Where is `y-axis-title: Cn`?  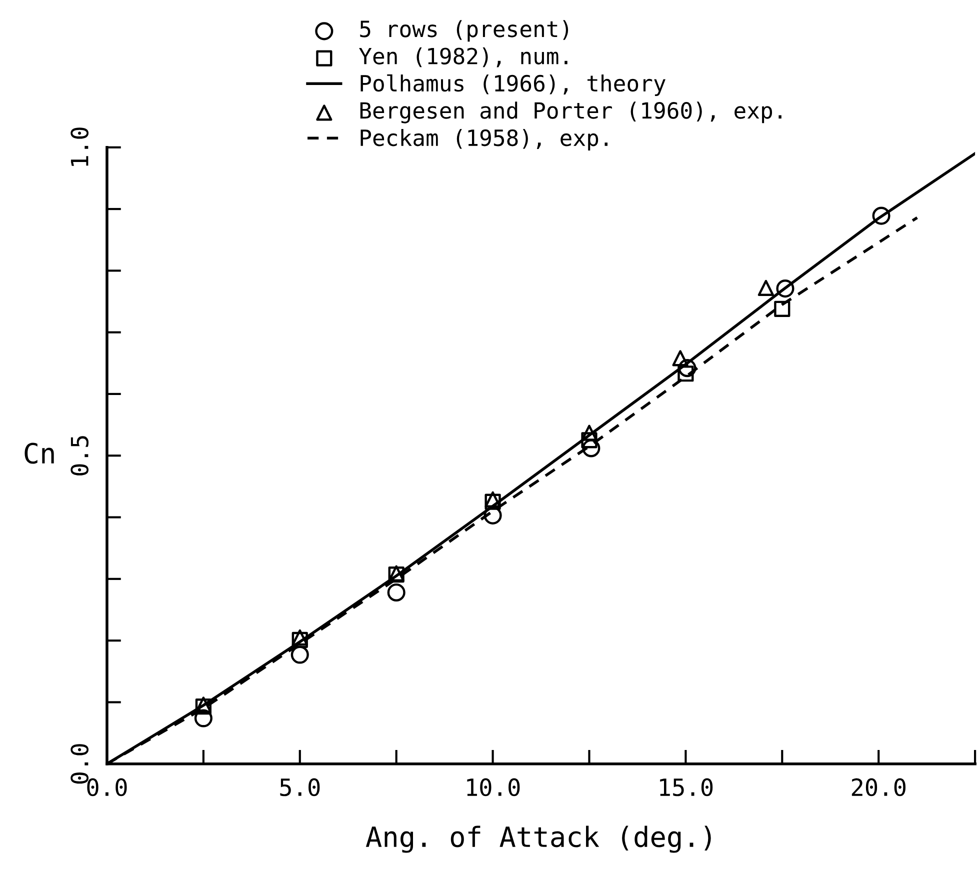
y-axis-title: Cn is located at coordinates (39, 453).